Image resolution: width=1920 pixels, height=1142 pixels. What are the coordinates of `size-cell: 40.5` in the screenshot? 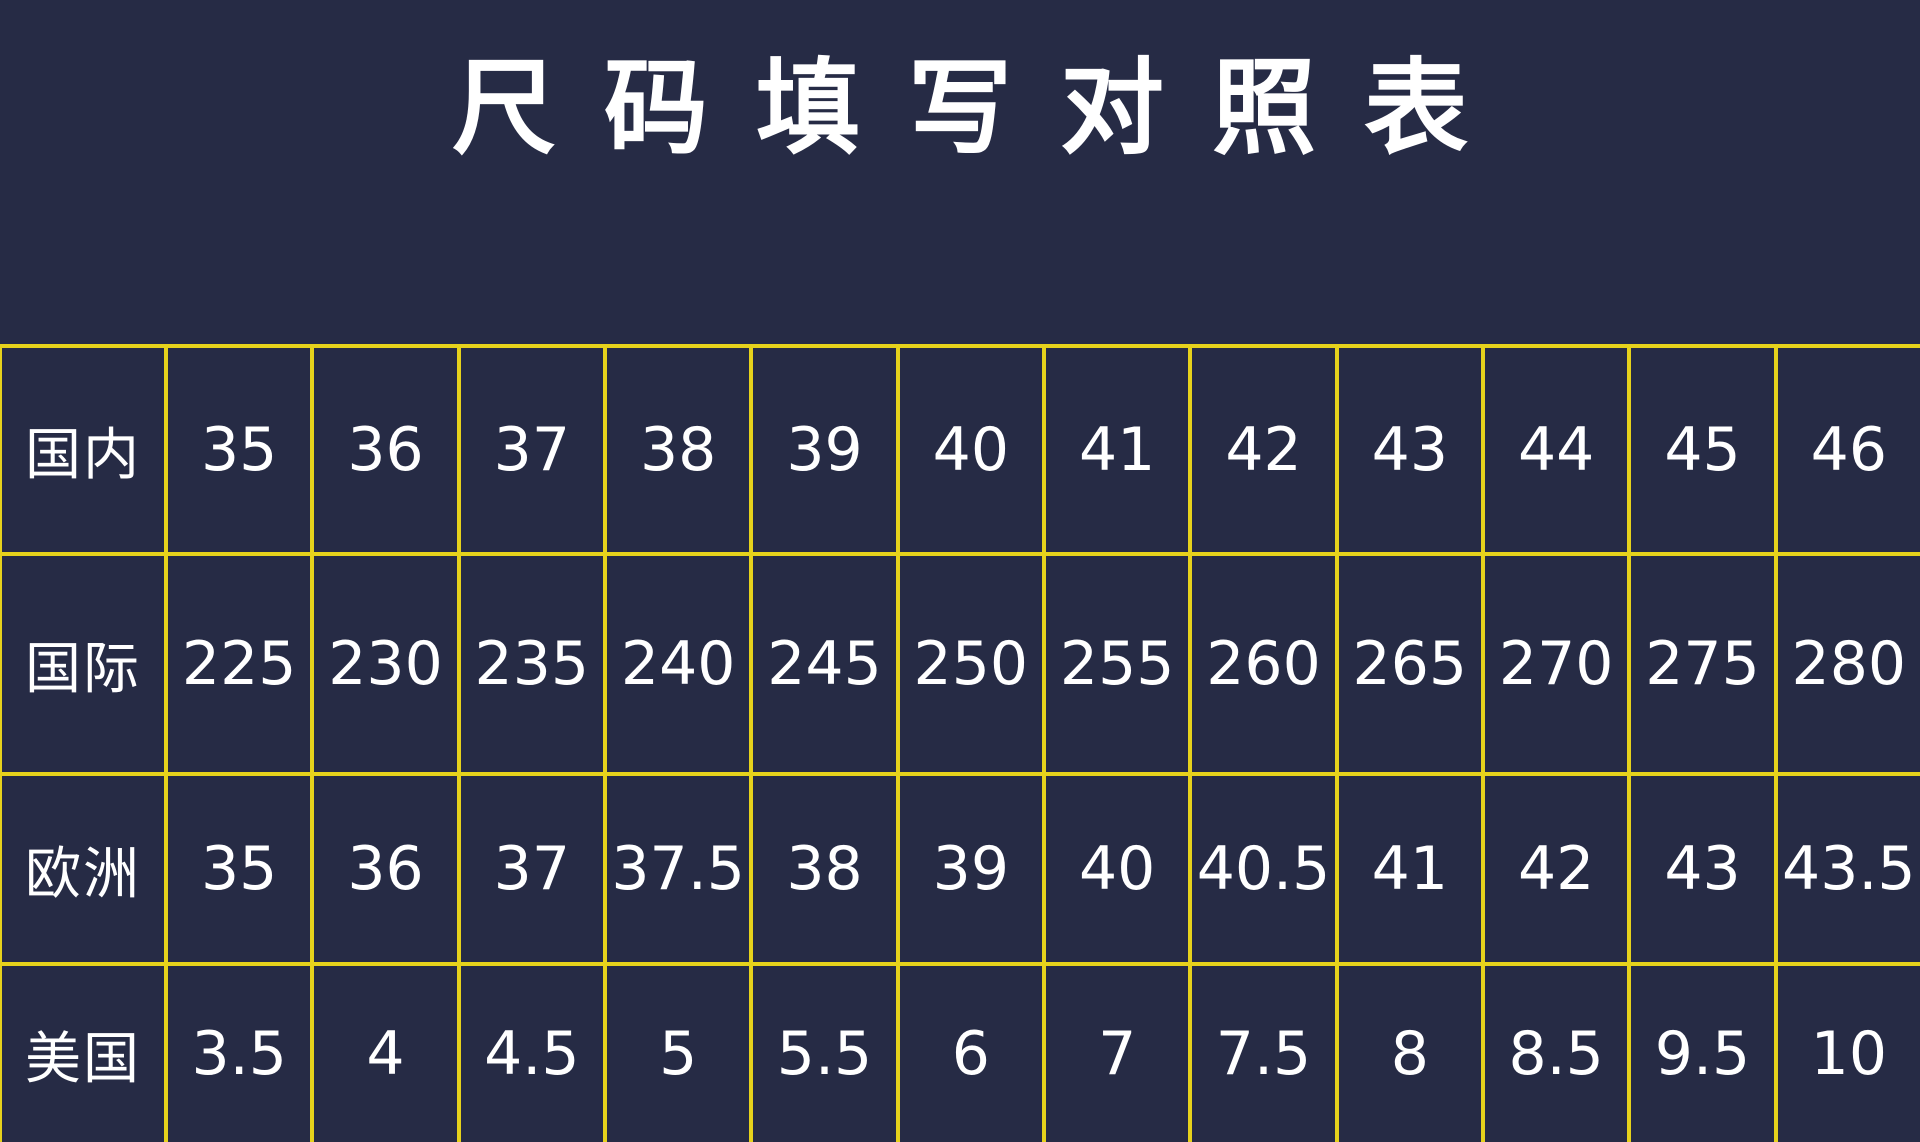 It's located at (1263, 869).